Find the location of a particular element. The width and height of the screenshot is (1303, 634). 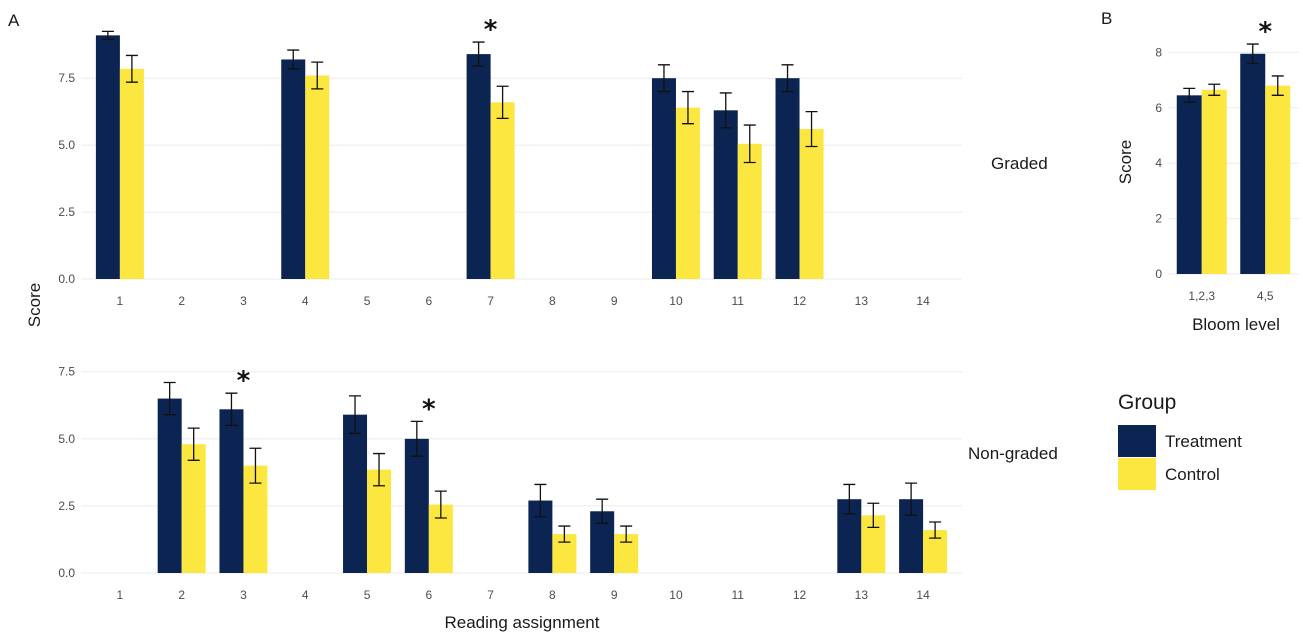

graded-significance-star: * is located at coordinates (491, 30).